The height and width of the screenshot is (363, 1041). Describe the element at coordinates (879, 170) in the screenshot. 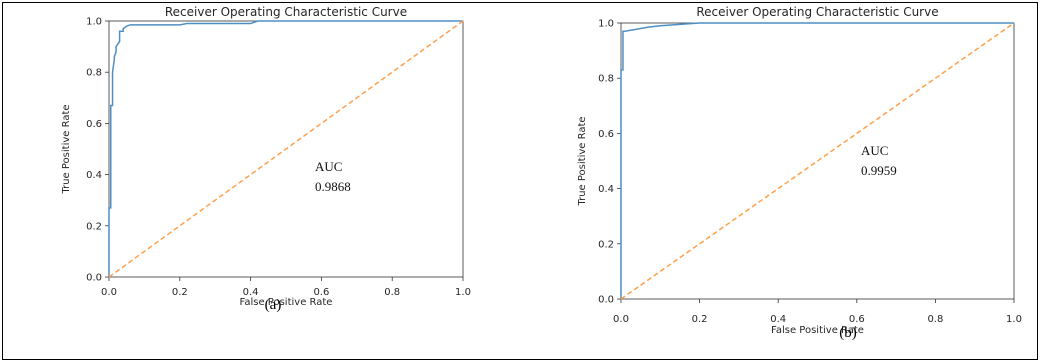

I see `auc-value: 0.9959` at that location.